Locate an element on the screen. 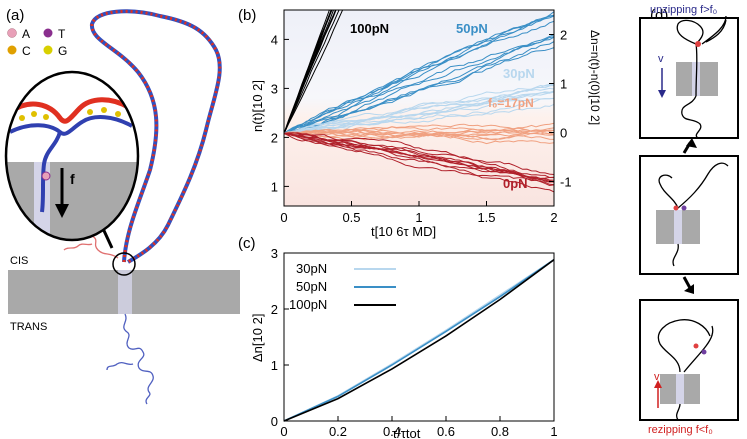 The width and height of the screenshot is (747, 439). zoom-oval-outline is located at coordinates (72, 156).